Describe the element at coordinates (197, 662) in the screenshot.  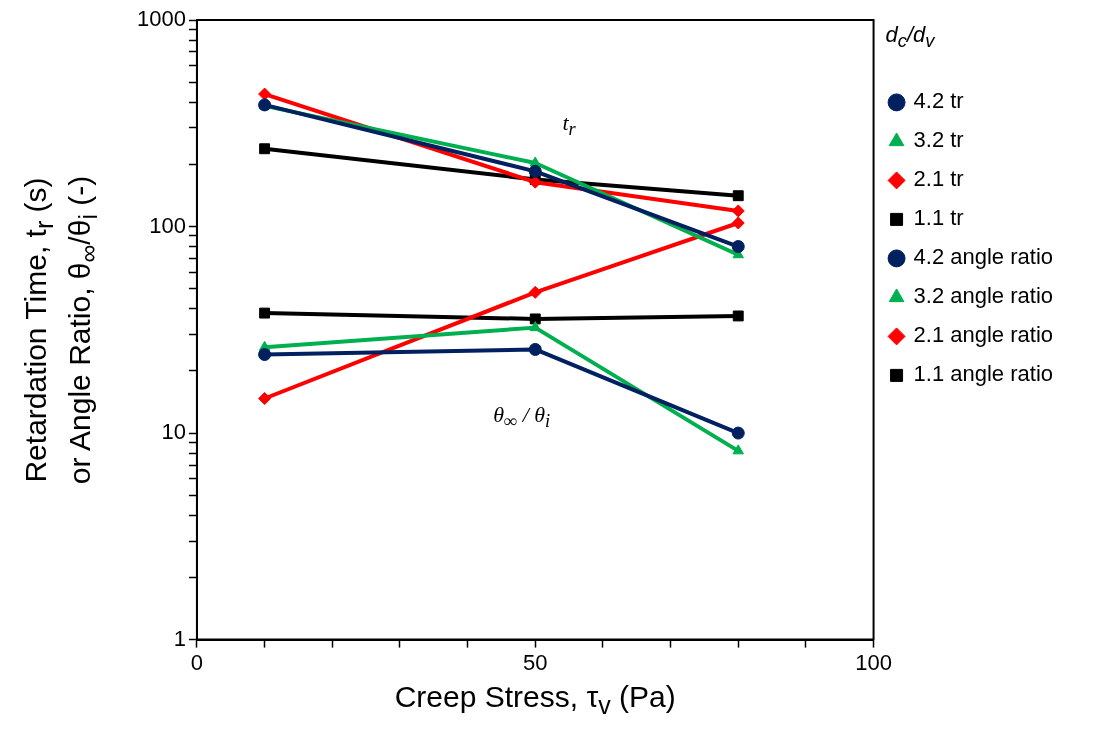
I see `x-tick-label: 0` at that location.